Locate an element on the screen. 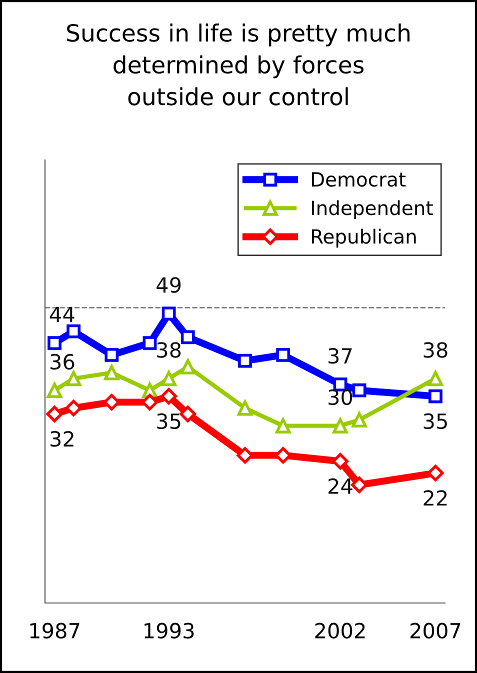 The image size is (477, 673). x-tick-label: 2002 is located at coordinates (340, 630).